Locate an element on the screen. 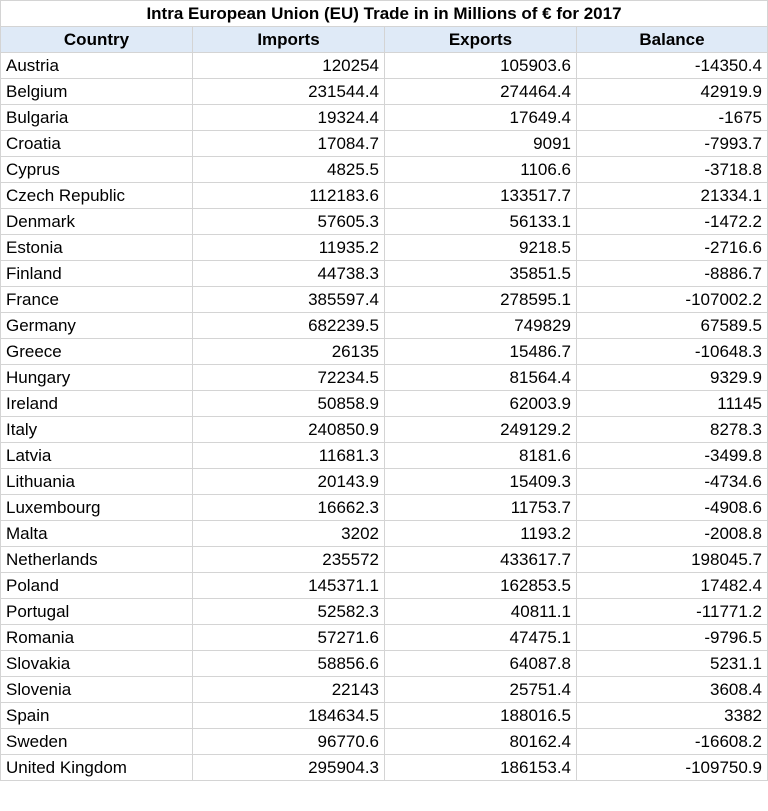 The height and width of the screenshot is (811, 768). table-row: Czech Republic 112183.6 133517.7 21334.1 is located at coordinates (384, 195).